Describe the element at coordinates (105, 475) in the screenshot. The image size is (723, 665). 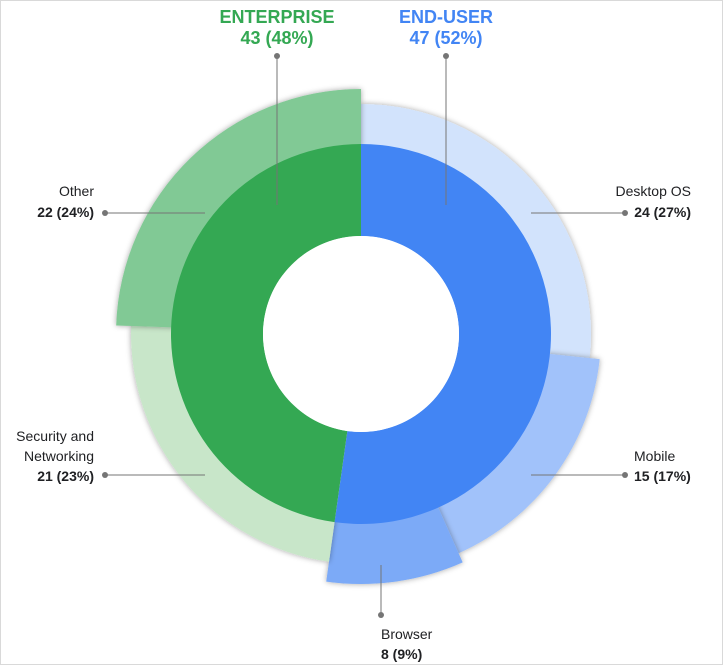
I see `security-networking-leader-dot` at that location.